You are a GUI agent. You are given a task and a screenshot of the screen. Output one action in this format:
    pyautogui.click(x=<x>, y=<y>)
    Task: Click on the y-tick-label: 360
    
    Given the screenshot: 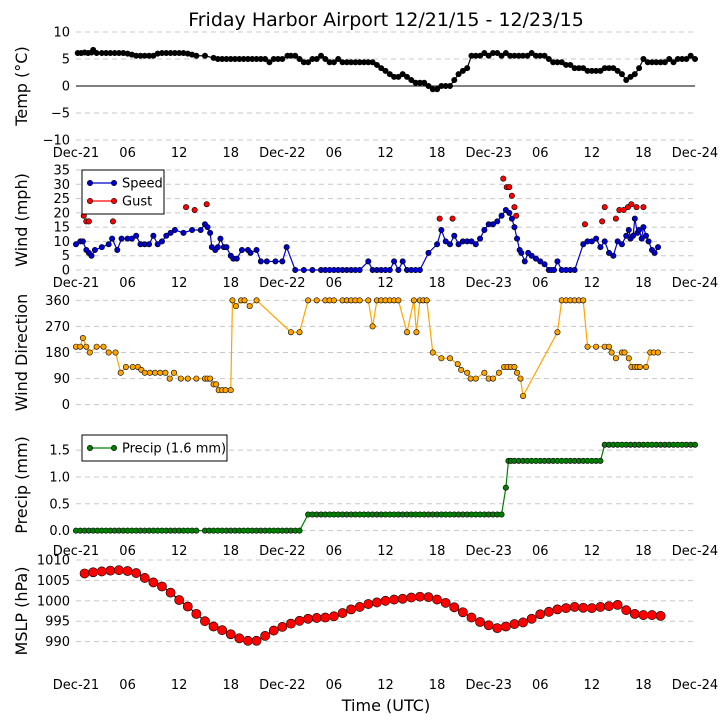 What is the action you would take?
    pyautogui.click(x=57, y=301)
    